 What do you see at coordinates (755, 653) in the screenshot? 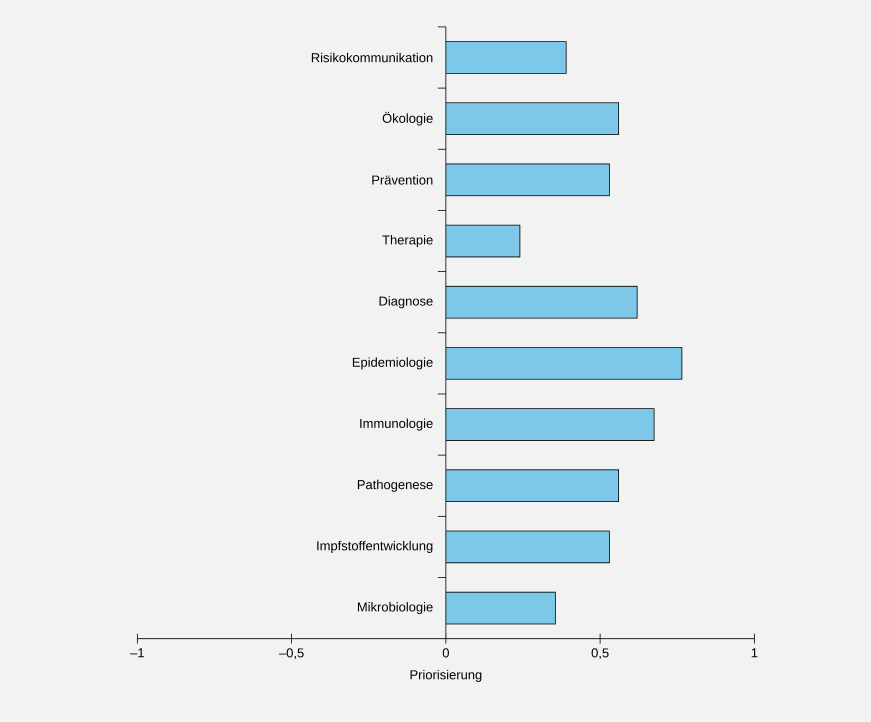
I see `x-tick-label: 1` at bounding box center [755, 653].